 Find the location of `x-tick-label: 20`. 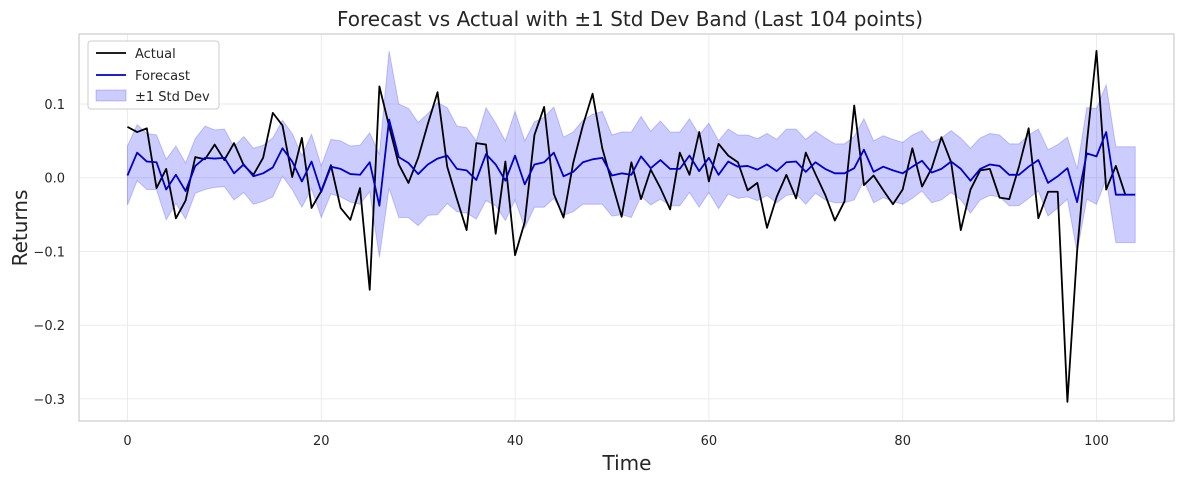

x-tick-label: 20 is located at coordinates (321, 441).